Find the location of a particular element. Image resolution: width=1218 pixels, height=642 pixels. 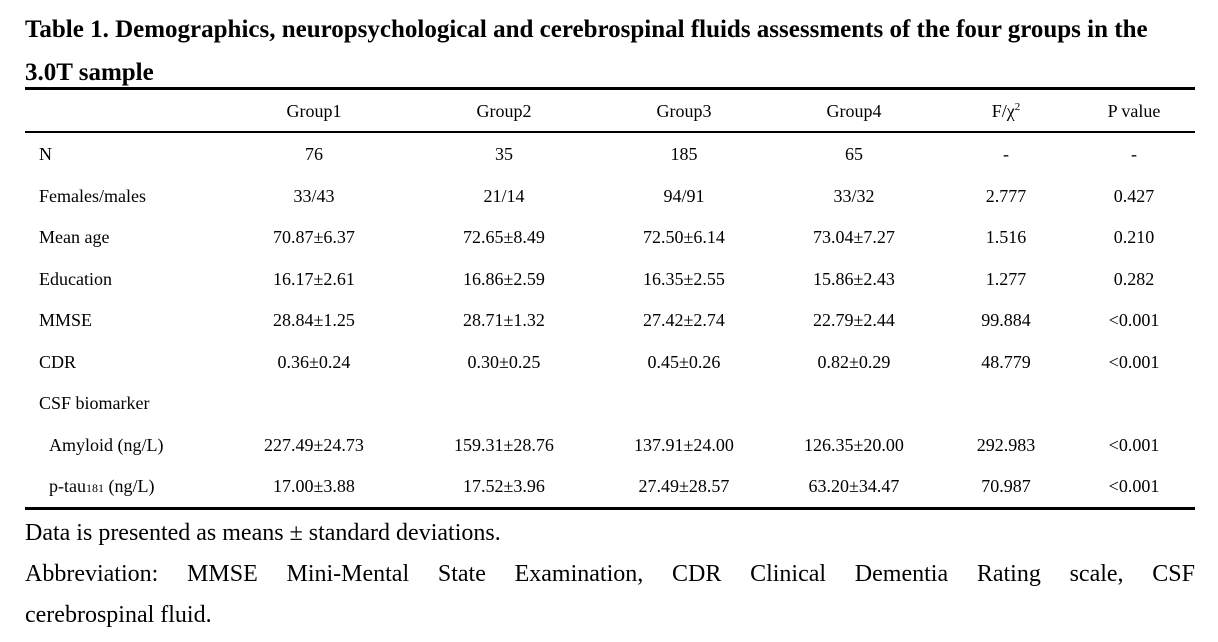

table-cell: 22.79±2.44 is located at coordinates (854, 320).